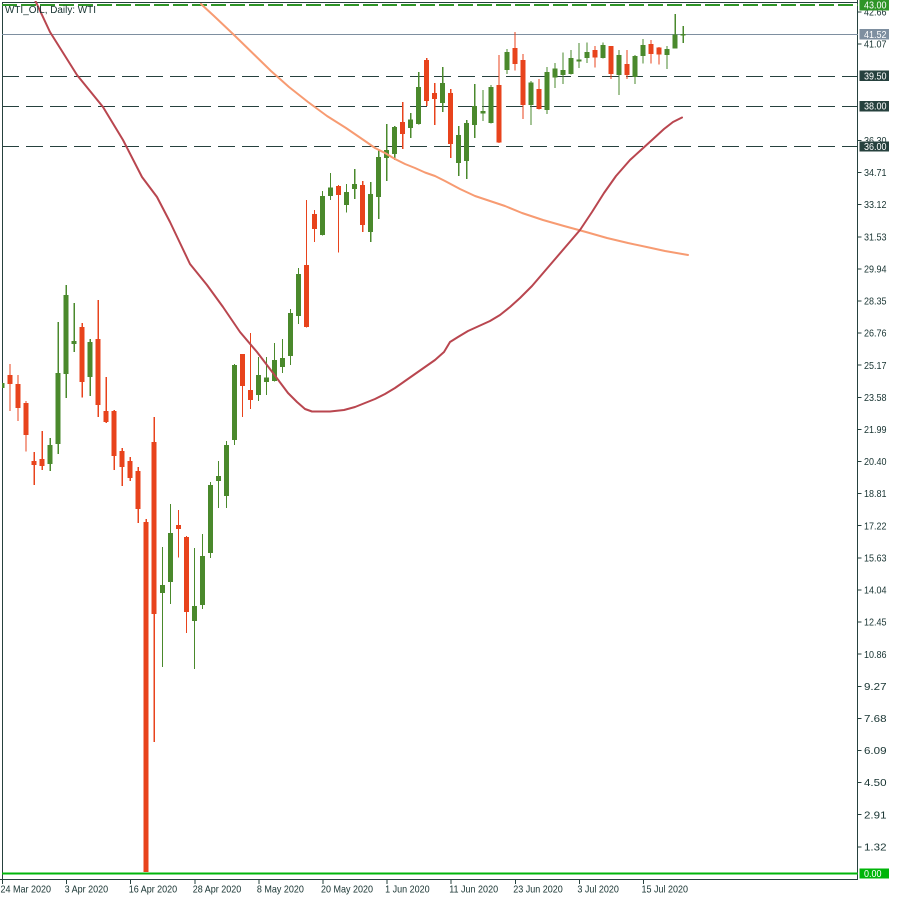 The height and width of the screenshot is (905, 900). I want to click on svg-text: 17.22, so click(875, 526).